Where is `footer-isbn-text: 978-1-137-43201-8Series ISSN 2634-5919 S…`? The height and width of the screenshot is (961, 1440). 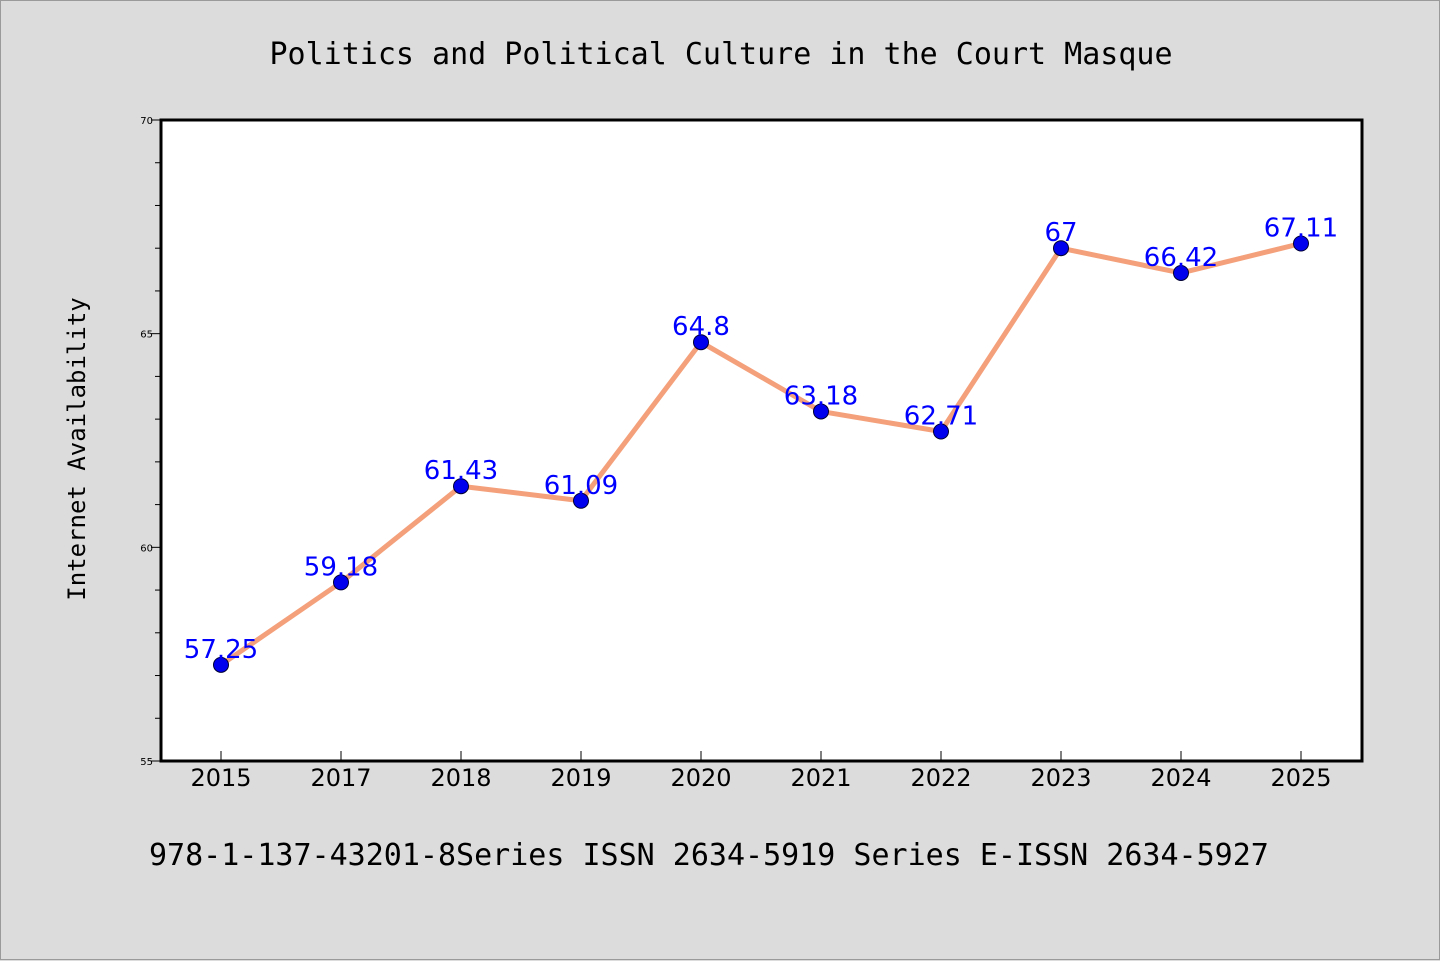
footer-isbn-text: 978-1-137-43201-8Series ISSN 2634-5919 S… is located at coordinates (709, 855).